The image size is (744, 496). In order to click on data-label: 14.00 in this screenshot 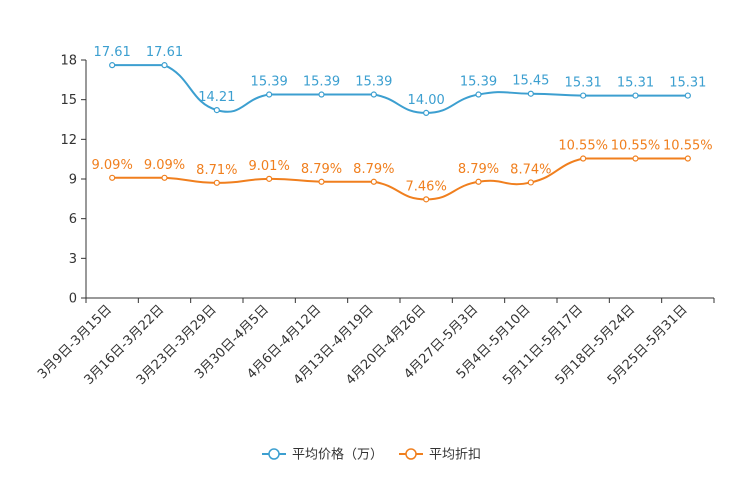, I will do `click(426, 100)`.